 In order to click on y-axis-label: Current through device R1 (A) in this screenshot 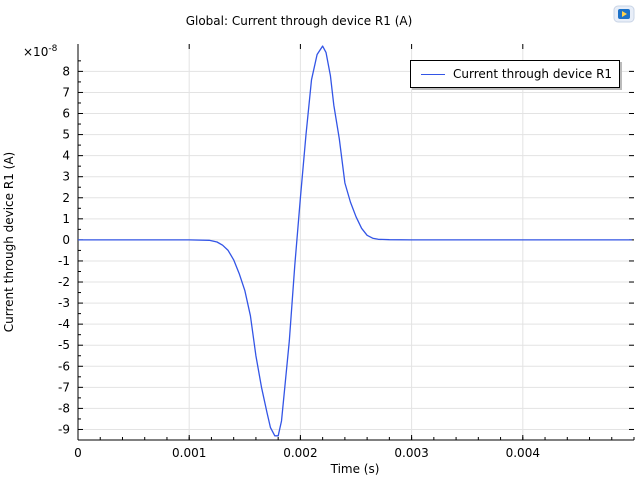, I will do `click(9, 242)`.